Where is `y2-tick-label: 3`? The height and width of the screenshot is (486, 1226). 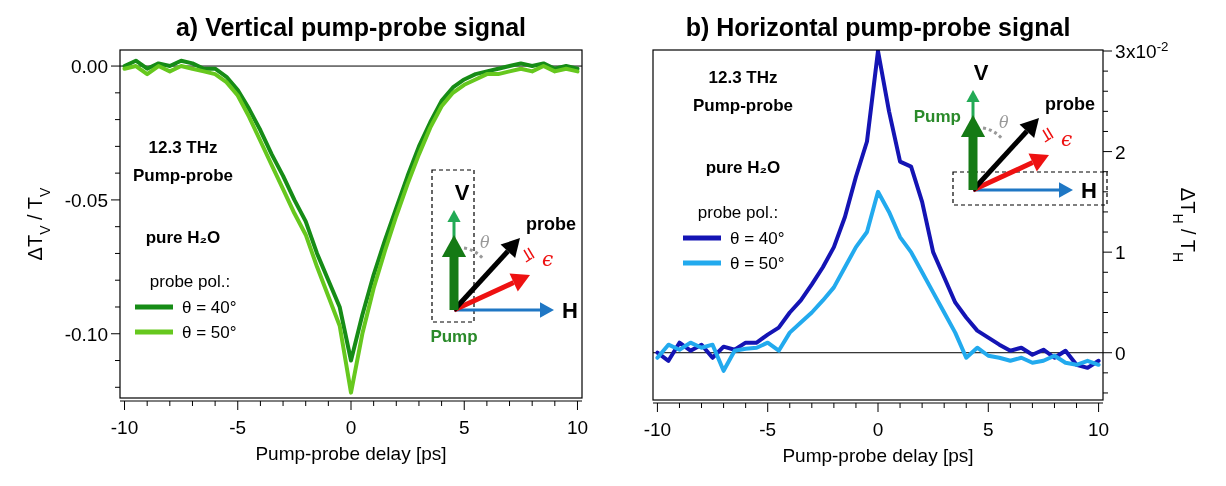
y2-tick-label: 3 is located at coordinates (1120, 52).